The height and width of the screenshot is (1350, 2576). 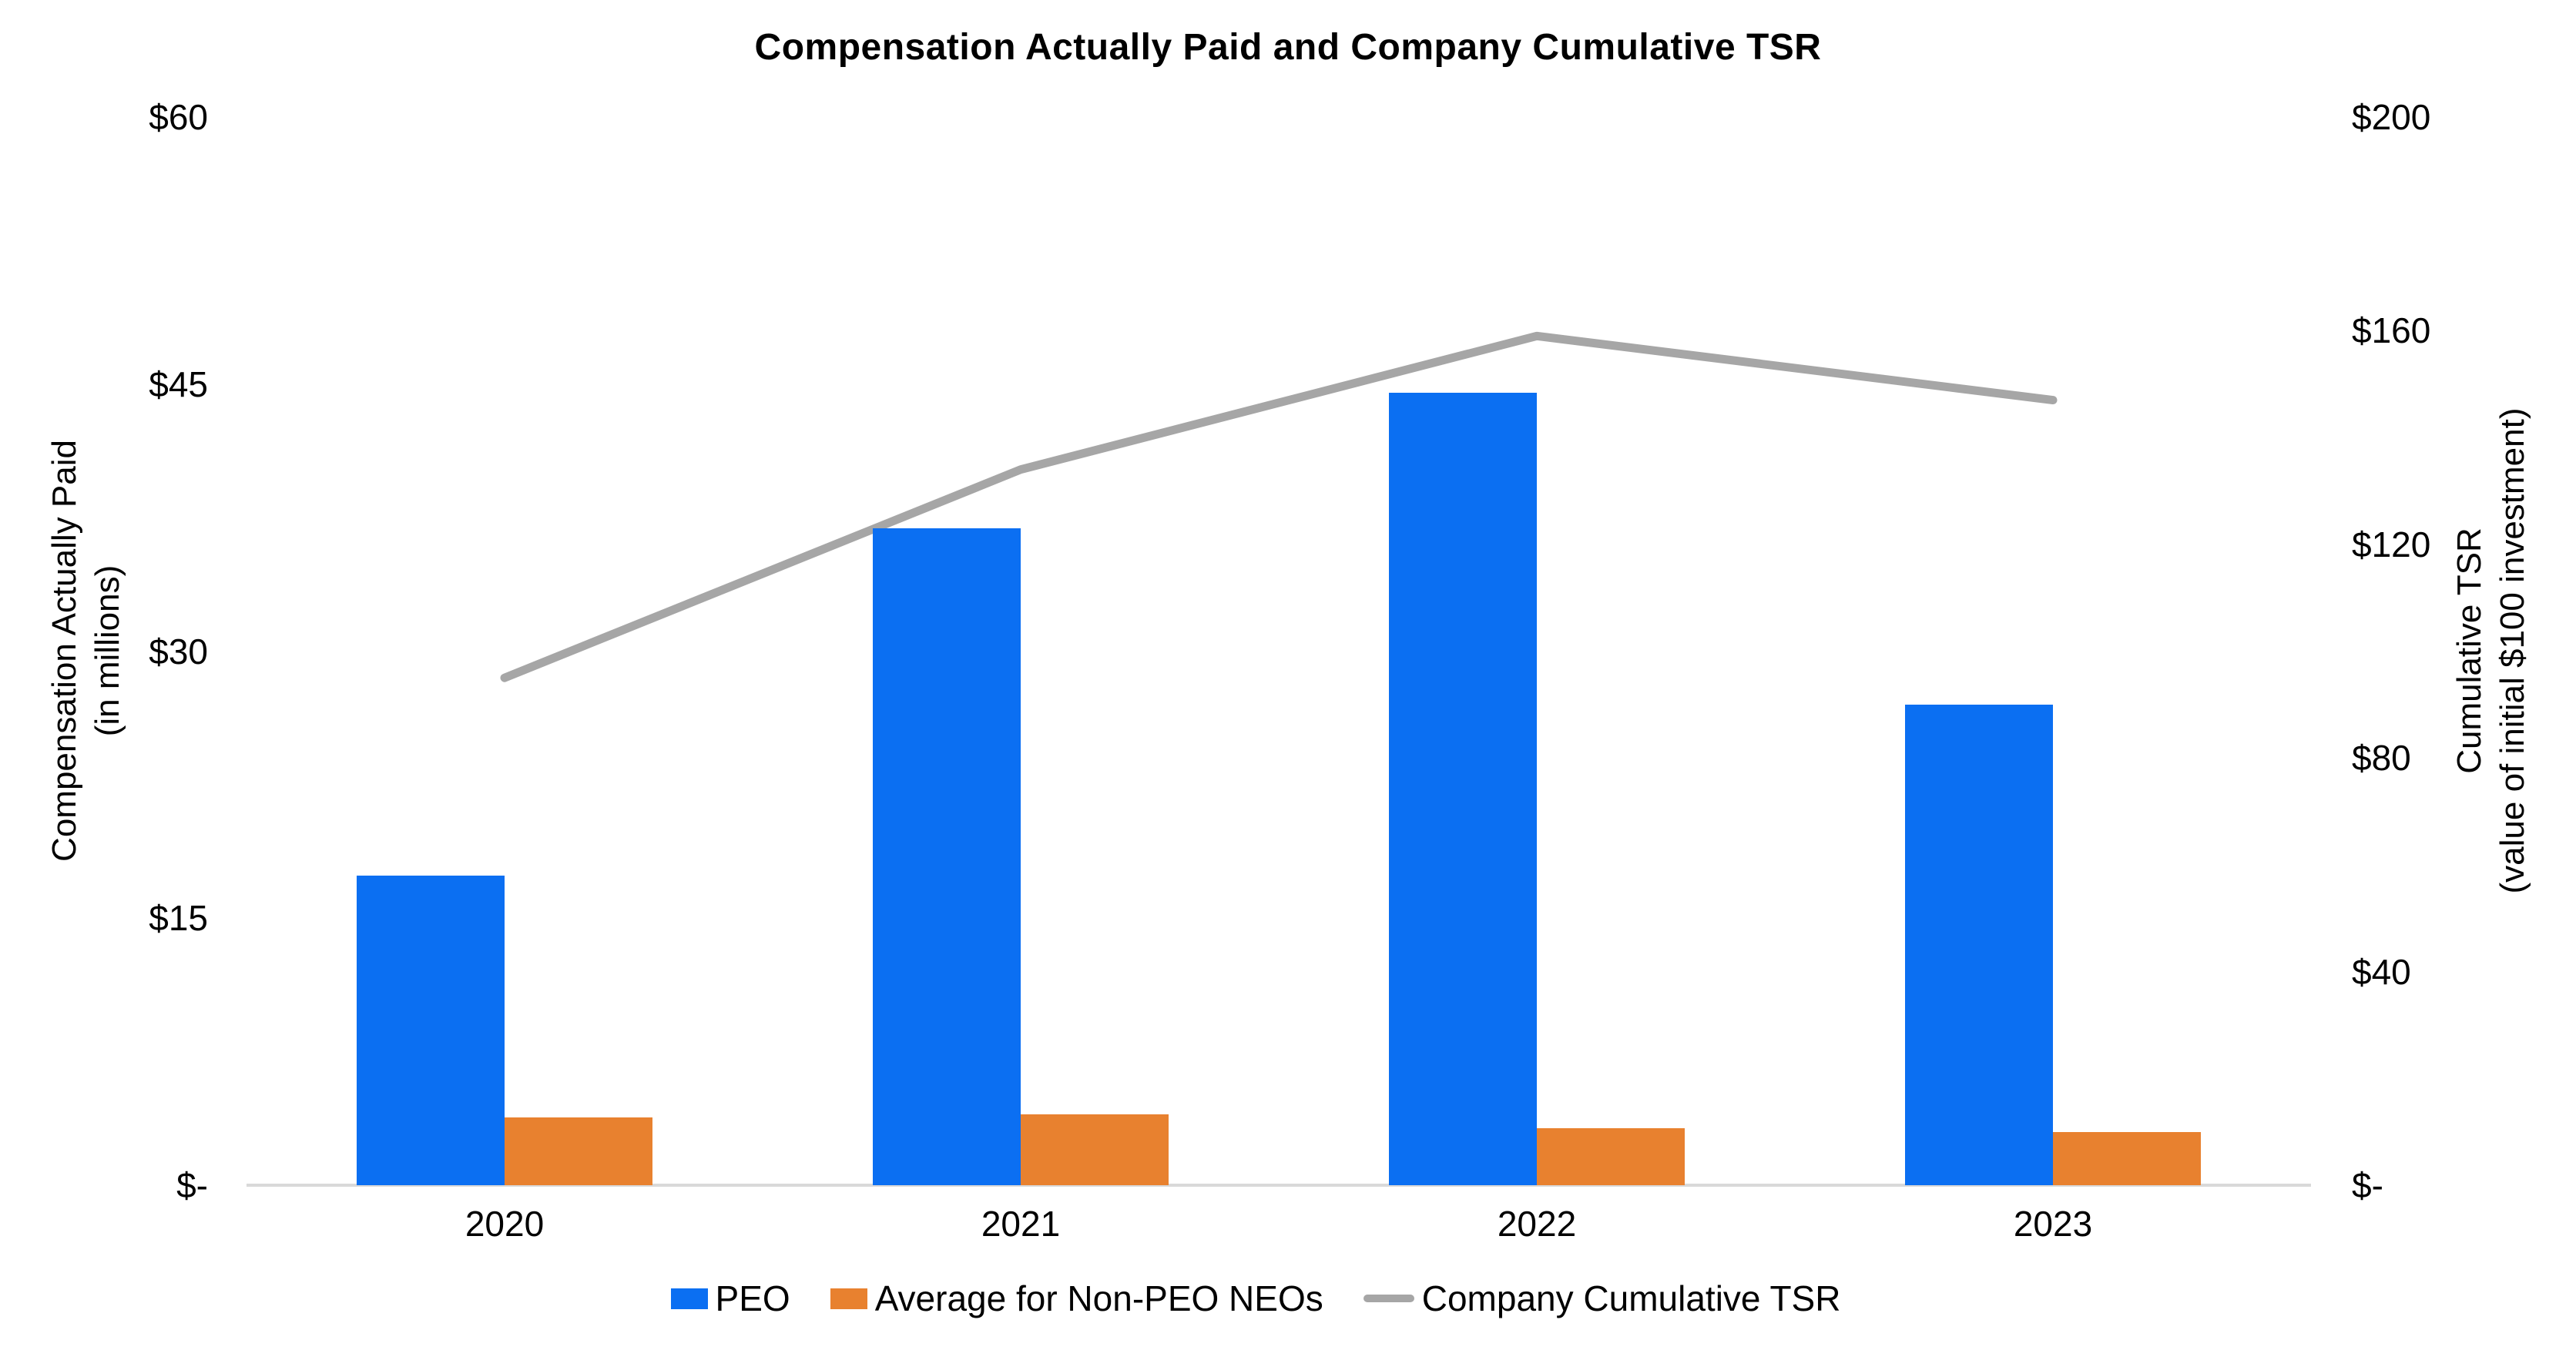 I want to click on legend-item-non-peo-neos: Average for Non-PEO NEOs, so click(x=1076, y=1298).